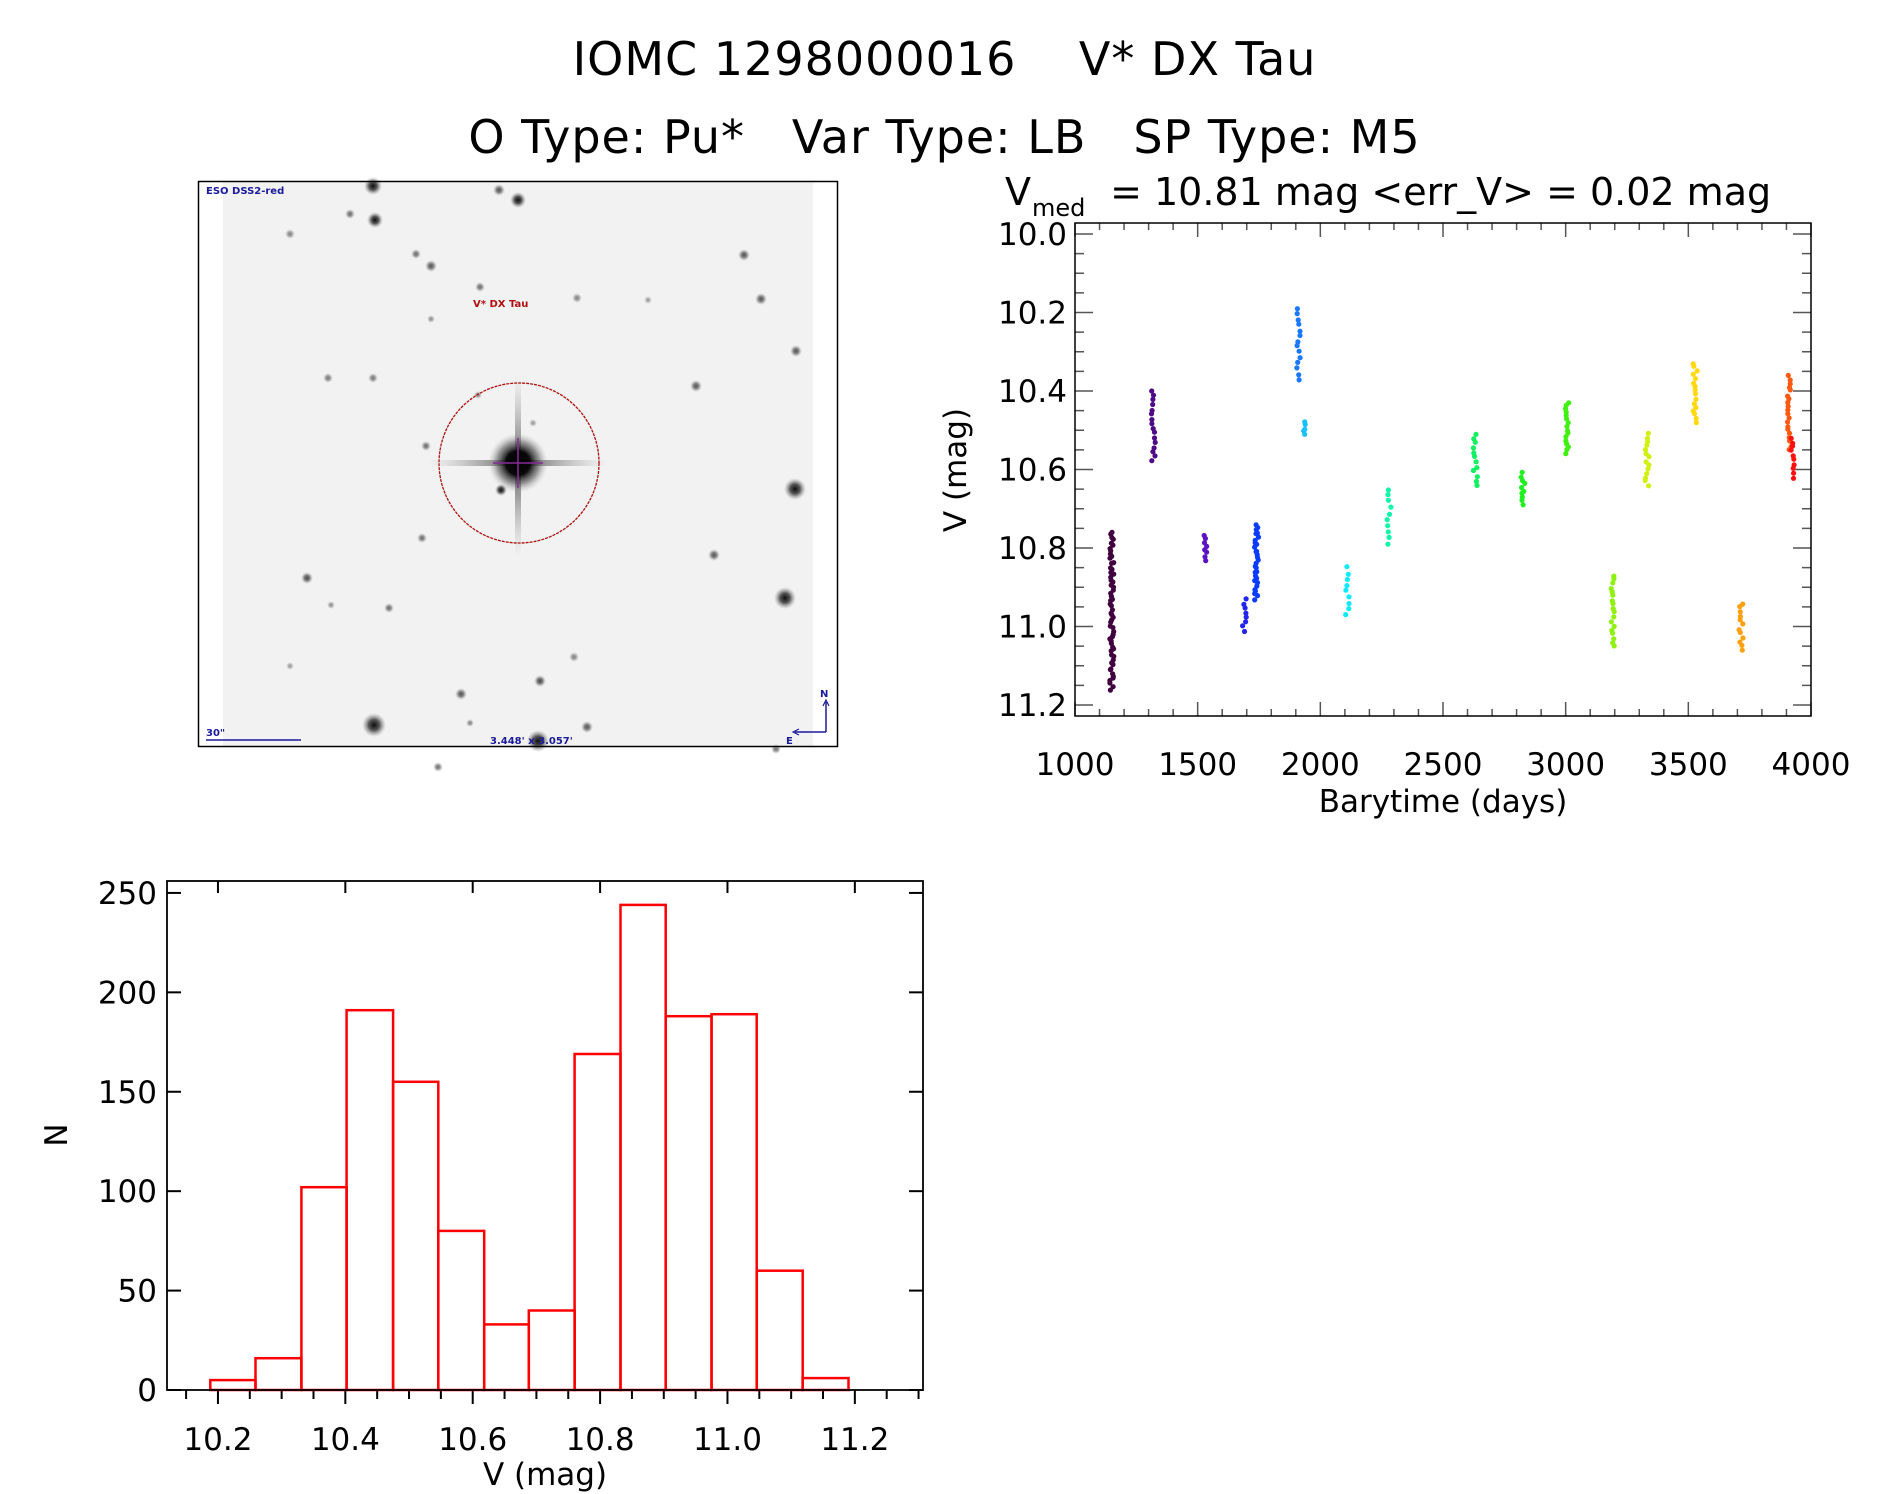 The width and height of the screenshot is (1889, 1494). I want to click on size-label: 3.448' x 3.057', so click(531, 741).